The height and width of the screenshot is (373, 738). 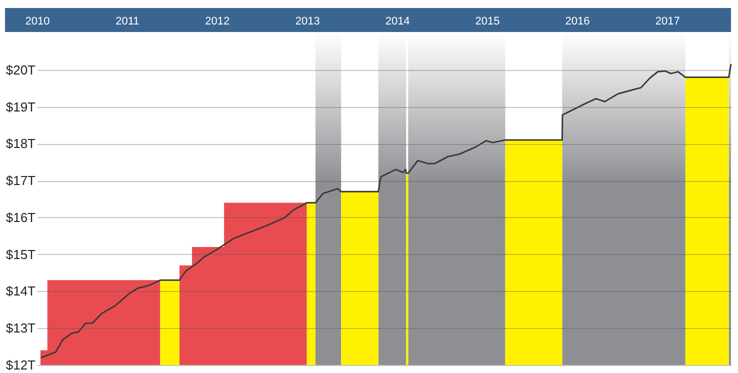 I want to click on y-tick-label: $18T, so click(x=21, y=144).